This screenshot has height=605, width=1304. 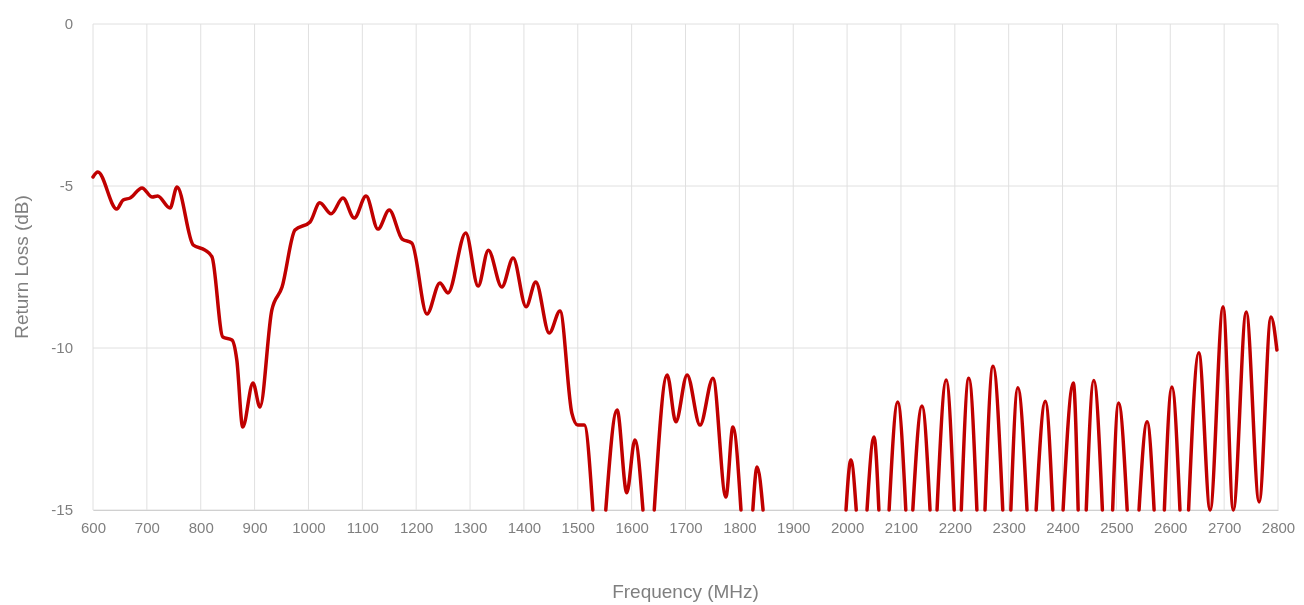 I want to click on x-tick-label: 900, so click(x=255, y=527).